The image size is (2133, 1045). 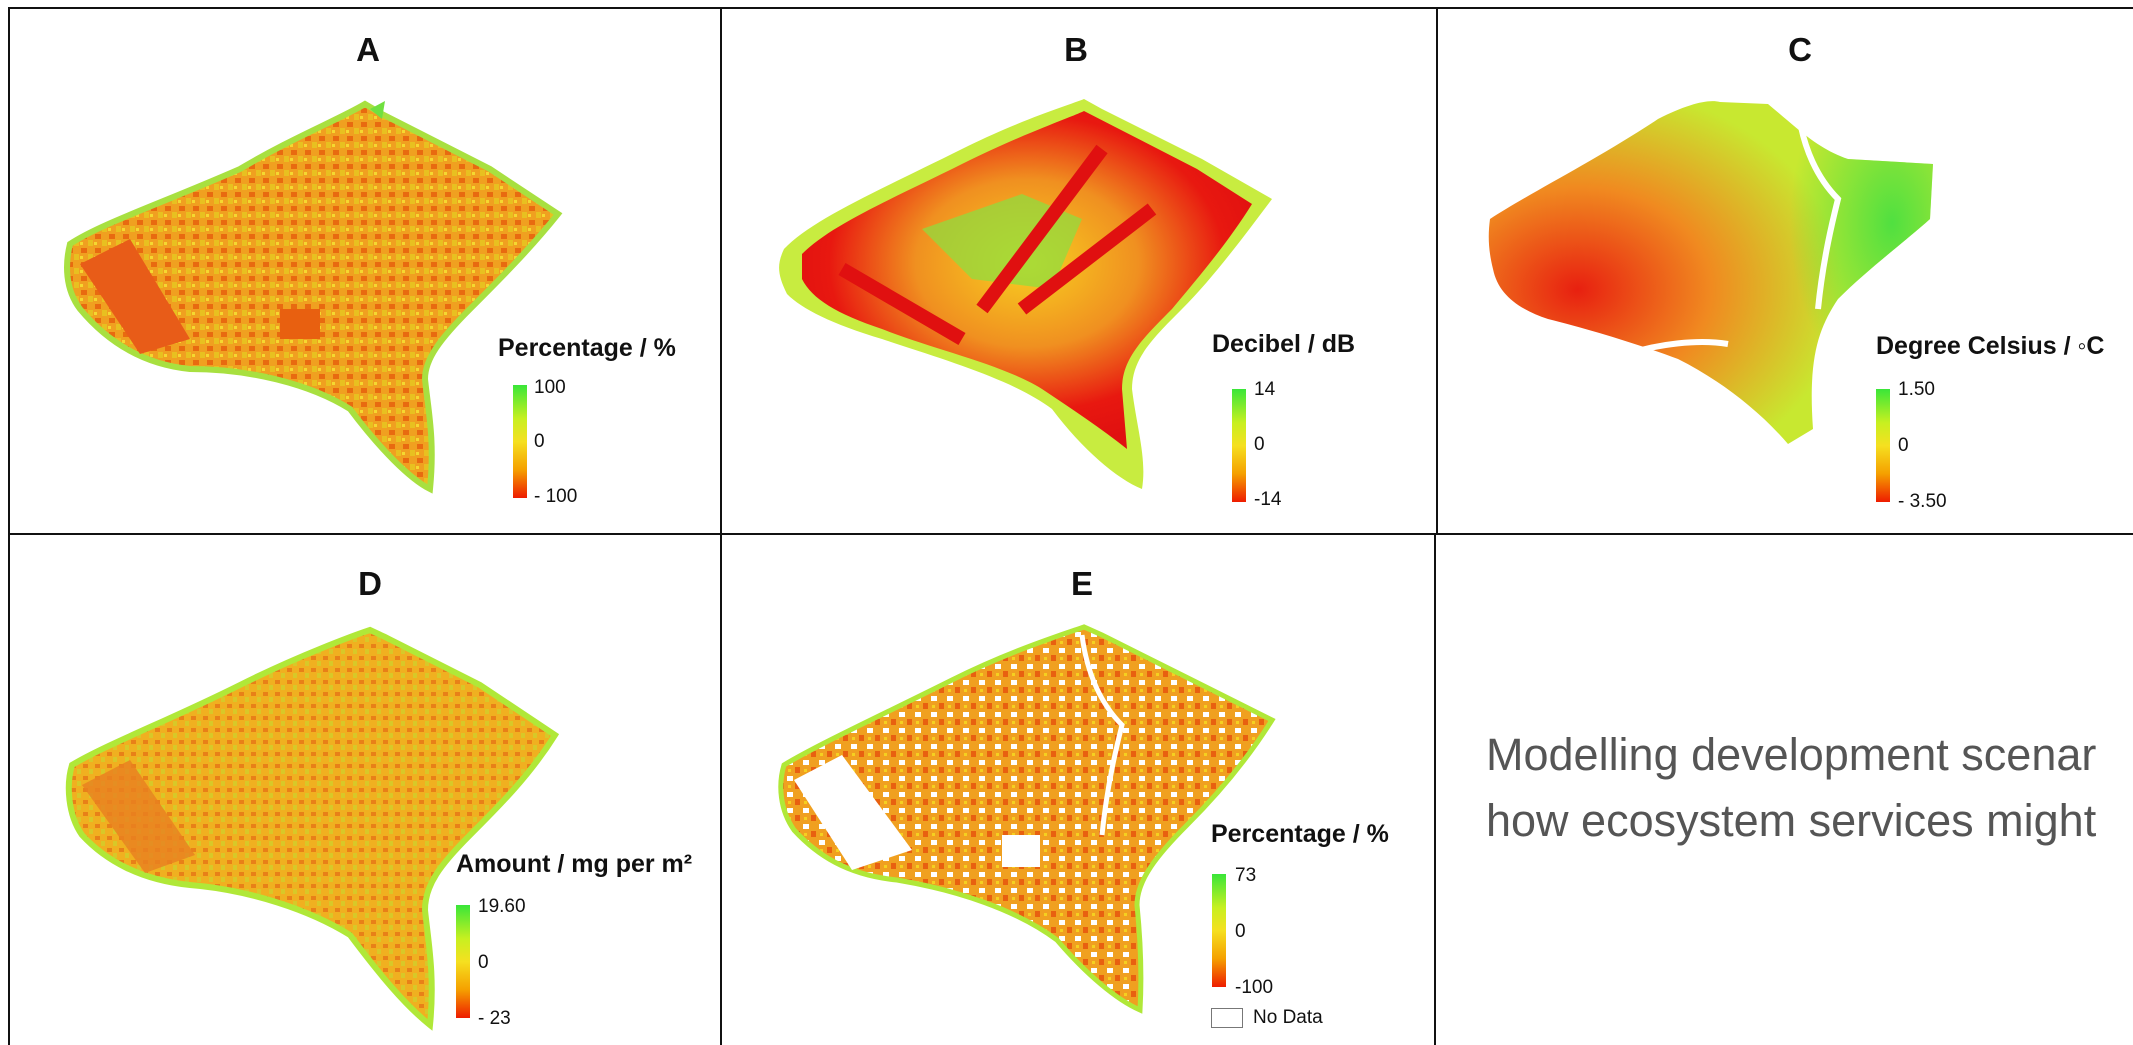 What do you see at coordinates (1076, 49) in the screenshot?
I see `panel-letter: B` at bounding box center [1076, 49].